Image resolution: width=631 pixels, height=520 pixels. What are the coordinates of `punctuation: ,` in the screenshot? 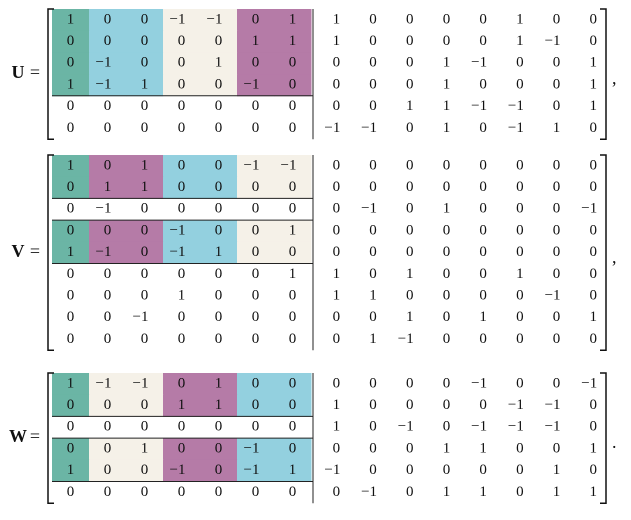 It's located at (614, 78).